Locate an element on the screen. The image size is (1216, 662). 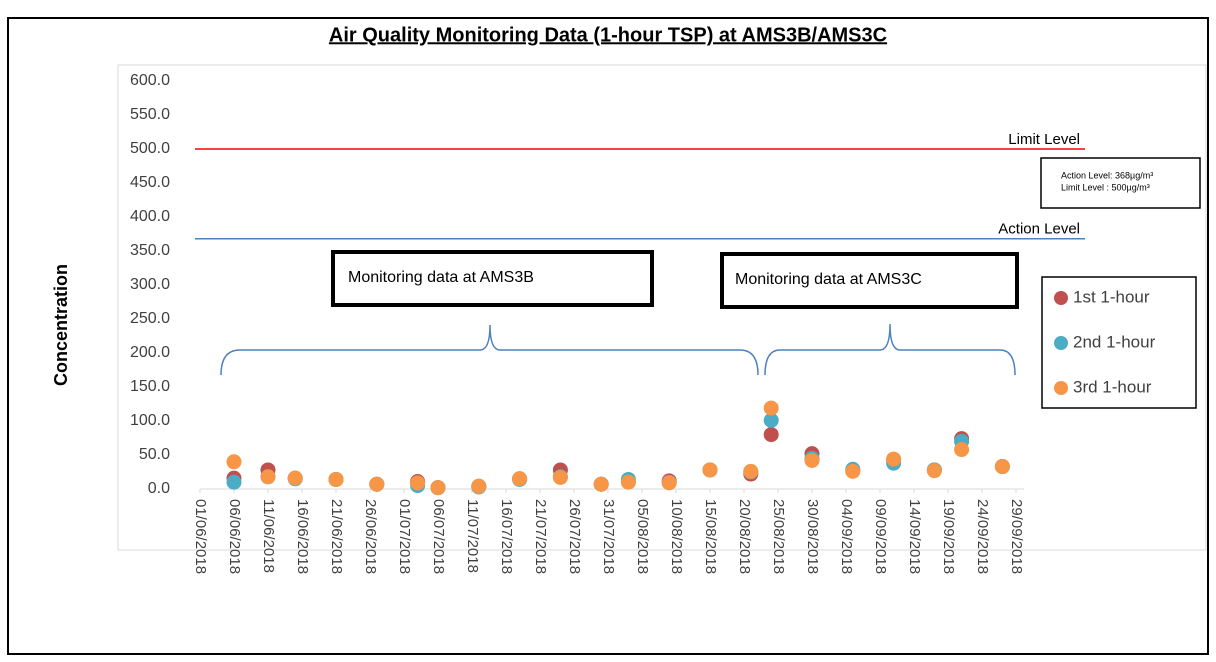
x-tick-label: 25/08/2018 is located at coordinates (778, 536).